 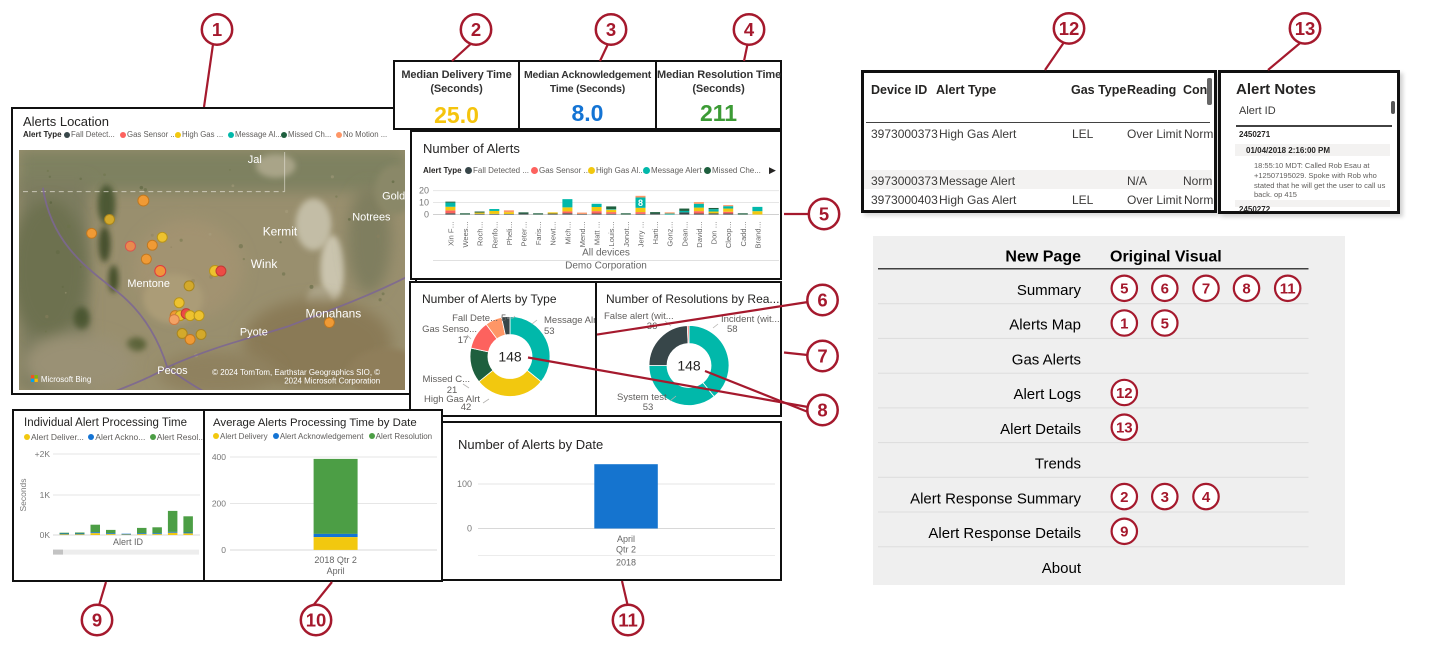 I want to click on svg-text: Trends, so click(x=1058, y=464).